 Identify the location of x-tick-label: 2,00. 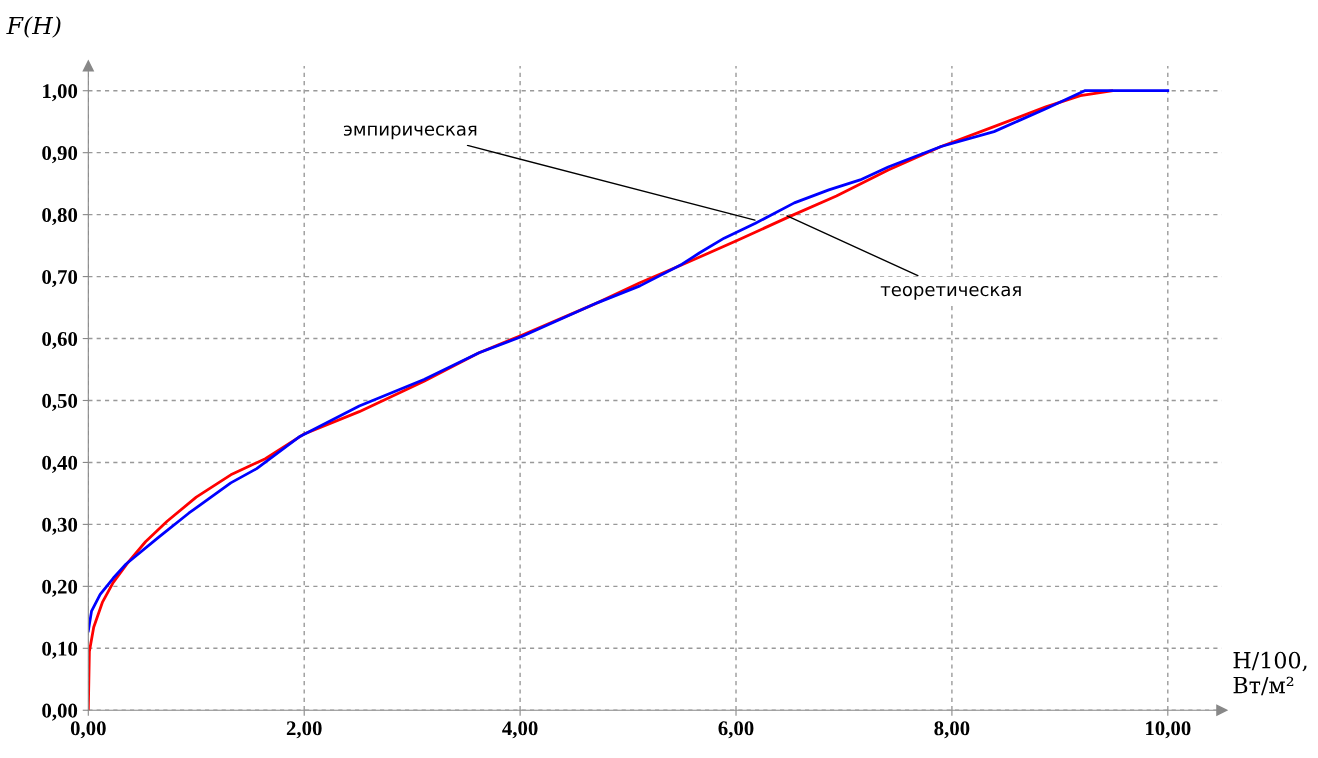
(304, 730).